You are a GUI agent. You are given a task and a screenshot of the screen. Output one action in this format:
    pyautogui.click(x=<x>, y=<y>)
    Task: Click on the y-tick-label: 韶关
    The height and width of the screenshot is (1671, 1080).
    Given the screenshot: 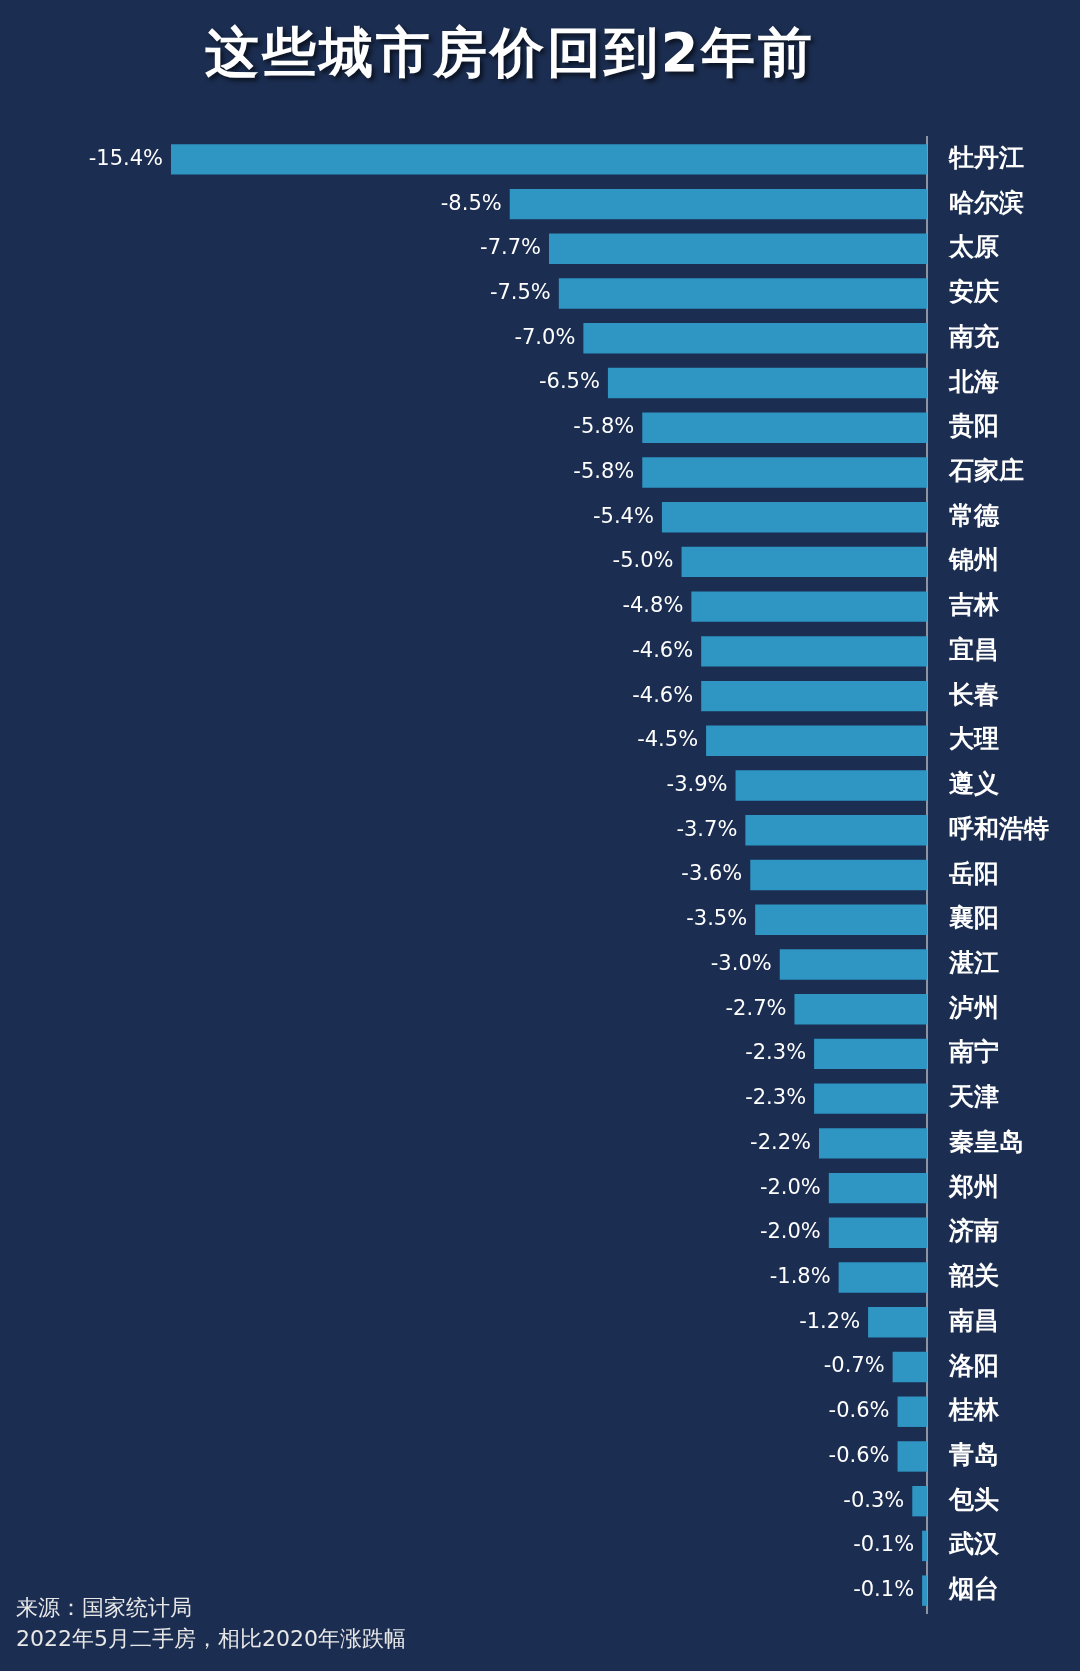 What is the action you would take?
    pyautogui.click(x=973, y=1276)
    